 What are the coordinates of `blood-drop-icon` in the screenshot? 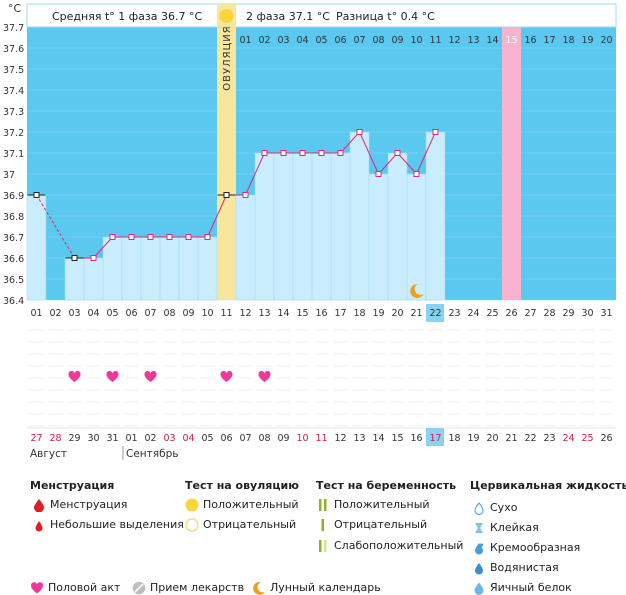 It's located at (39, 505).